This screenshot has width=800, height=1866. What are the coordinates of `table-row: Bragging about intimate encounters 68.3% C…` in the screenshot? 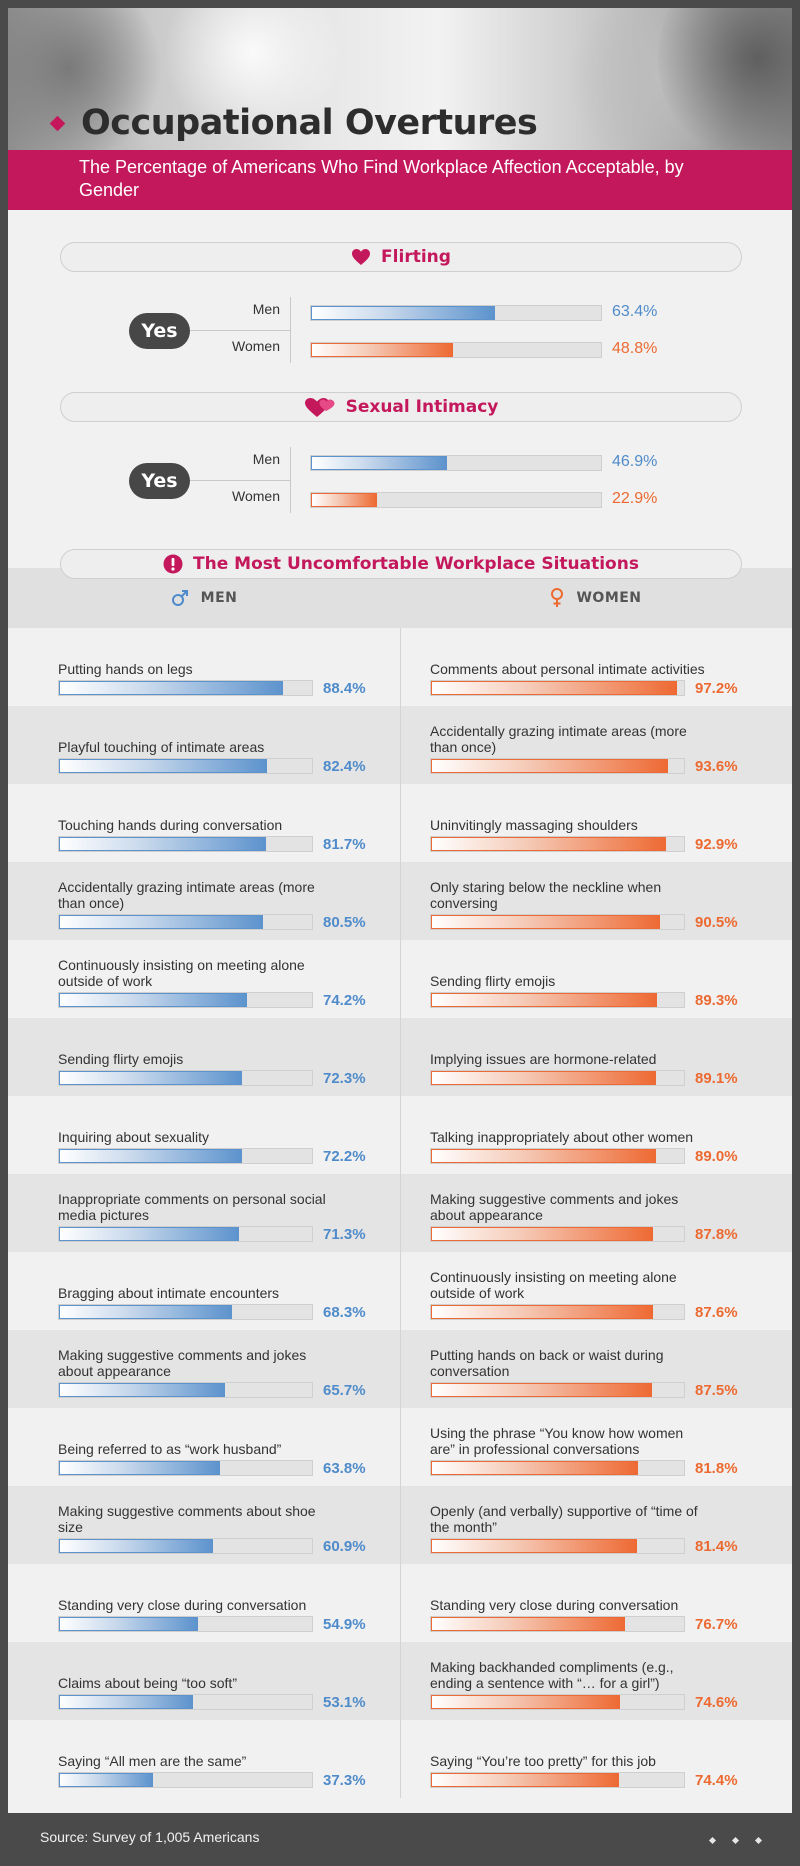 It's located at (400, 1291).